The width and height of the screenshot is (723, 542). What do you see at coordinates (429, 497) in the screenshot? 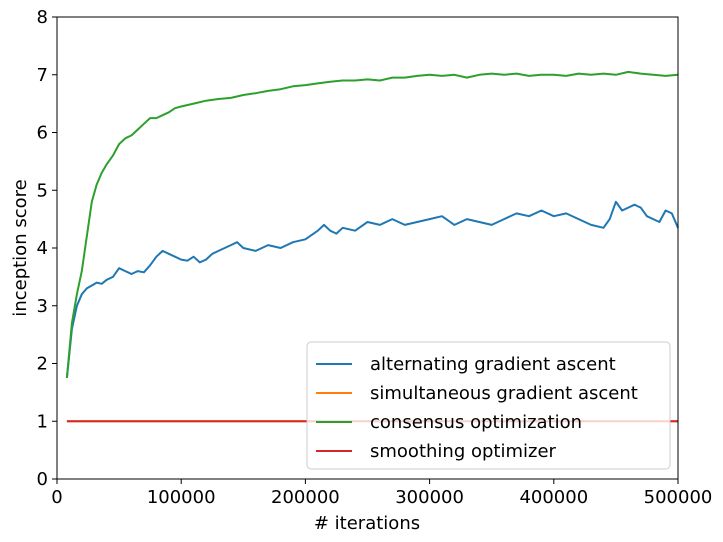
I see `x-tick-label: 300000` at bounding box center [429, 497].